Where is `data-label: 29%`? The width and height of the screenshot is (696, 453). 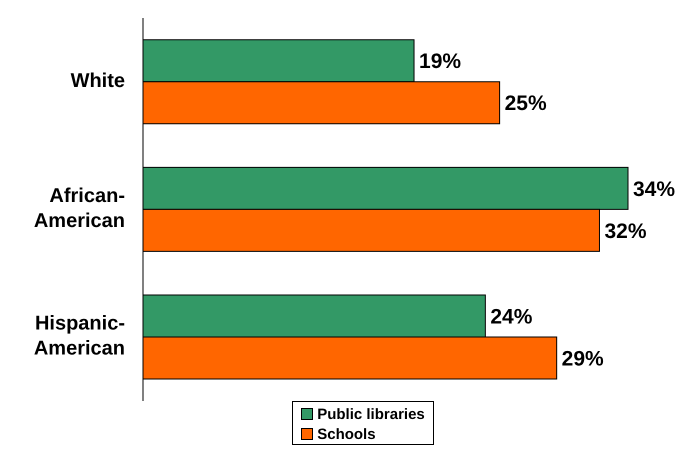
data-label: 29% is located at coordinates (583, 358).